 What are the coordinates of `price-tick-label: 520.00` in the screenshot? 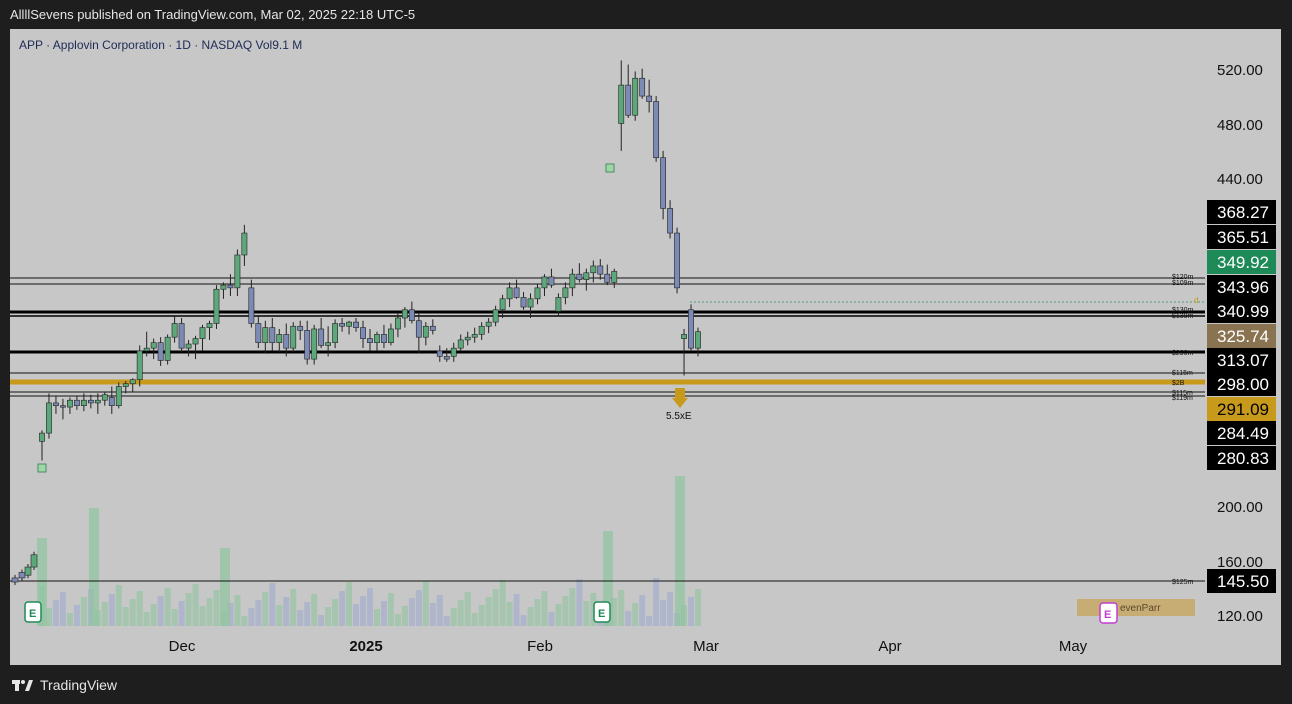 It's located at (1240, 70).